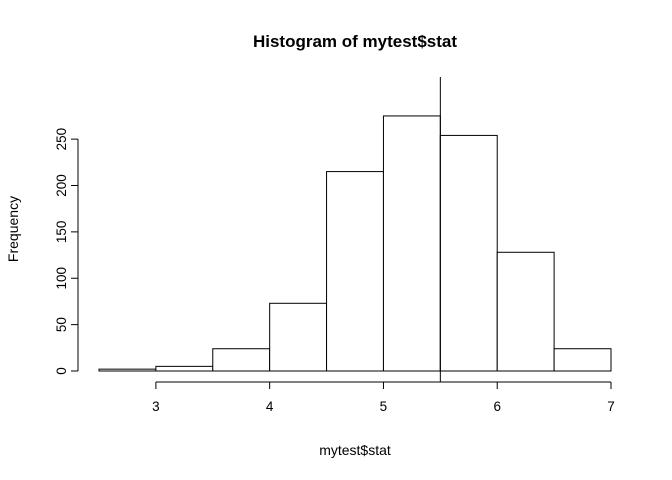  What do you see at coordinates (61, 324) in the screenshot?
I see `y-tick-label: 50` at bounding box center [61, 324].